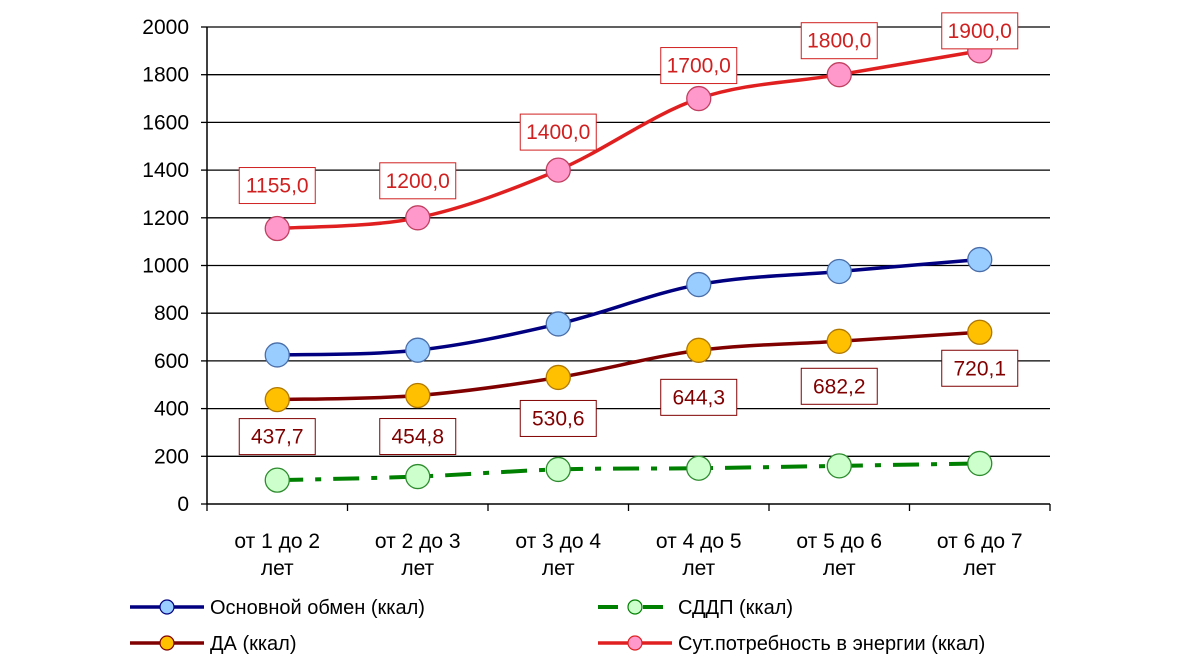  What do you see at coordinates (171, 361) in the screenshot?
I see `y-tick-label: 600` at bounding box center [171, 361].